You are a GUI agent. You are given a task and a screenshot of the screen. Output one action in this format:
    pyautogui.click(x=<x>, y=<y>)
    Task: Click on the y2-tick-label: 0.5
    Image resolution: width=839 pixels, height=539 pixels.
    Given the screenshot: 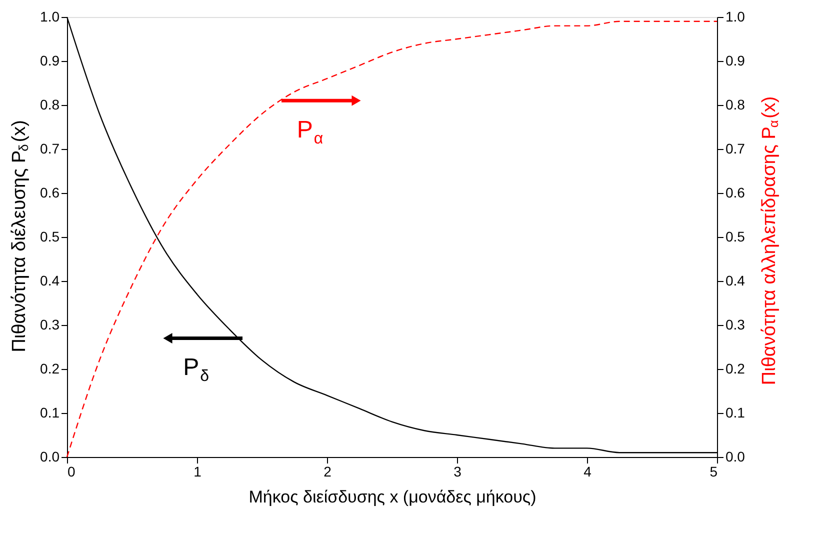 What is the action you would take?
    pyautogui.click(x=736, y=236)
    